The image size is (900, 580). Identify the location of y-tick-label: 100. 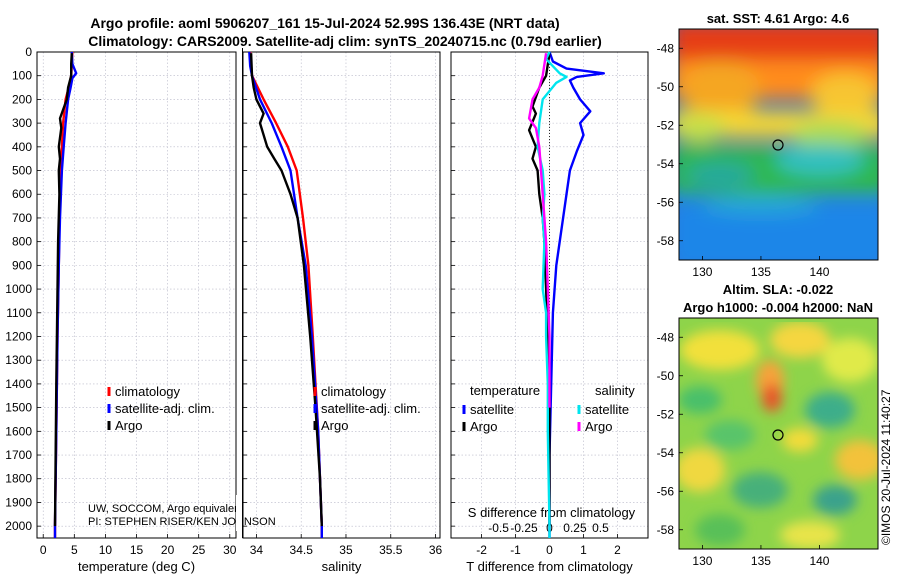
(22, 76).